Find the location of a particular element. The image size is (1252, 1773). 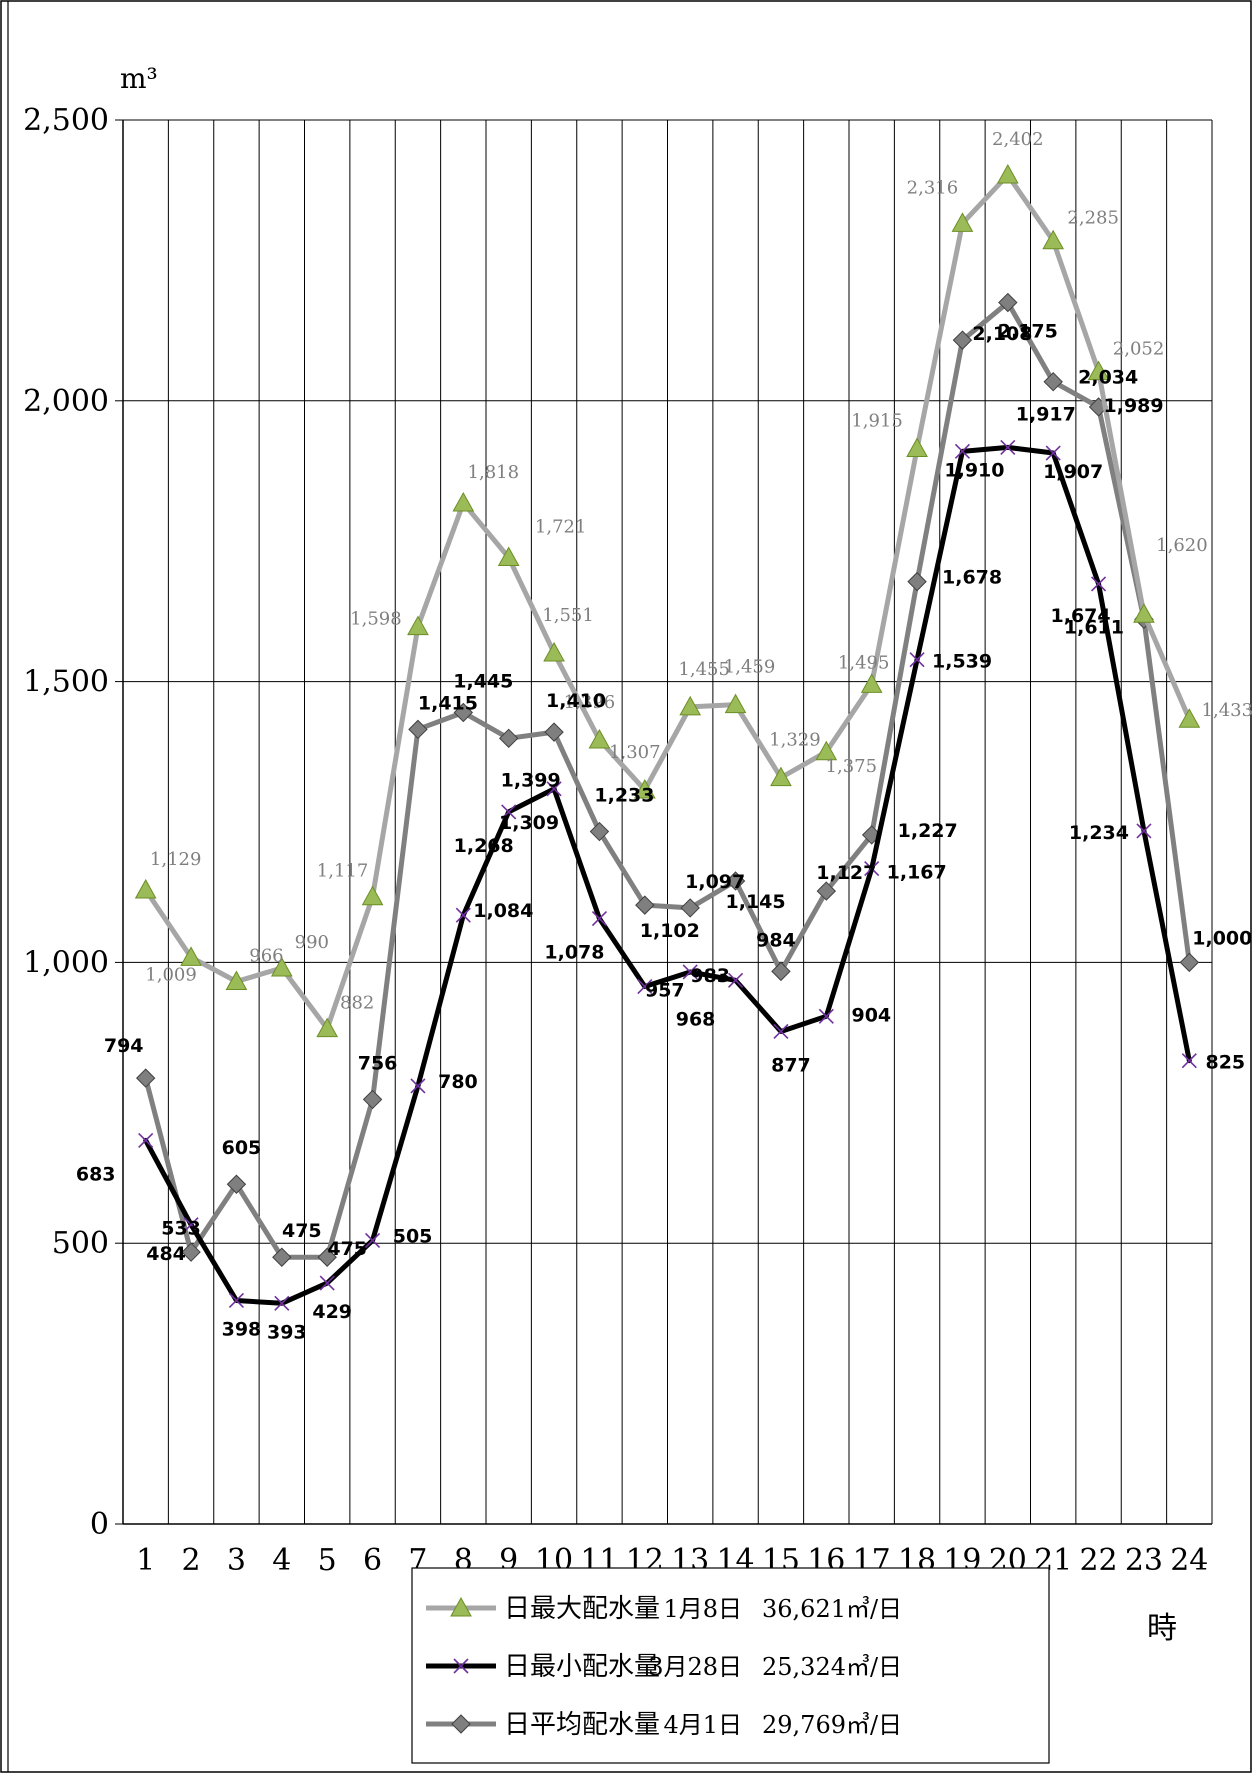

data-label: 1,396 is located at coordinates (590, 702).